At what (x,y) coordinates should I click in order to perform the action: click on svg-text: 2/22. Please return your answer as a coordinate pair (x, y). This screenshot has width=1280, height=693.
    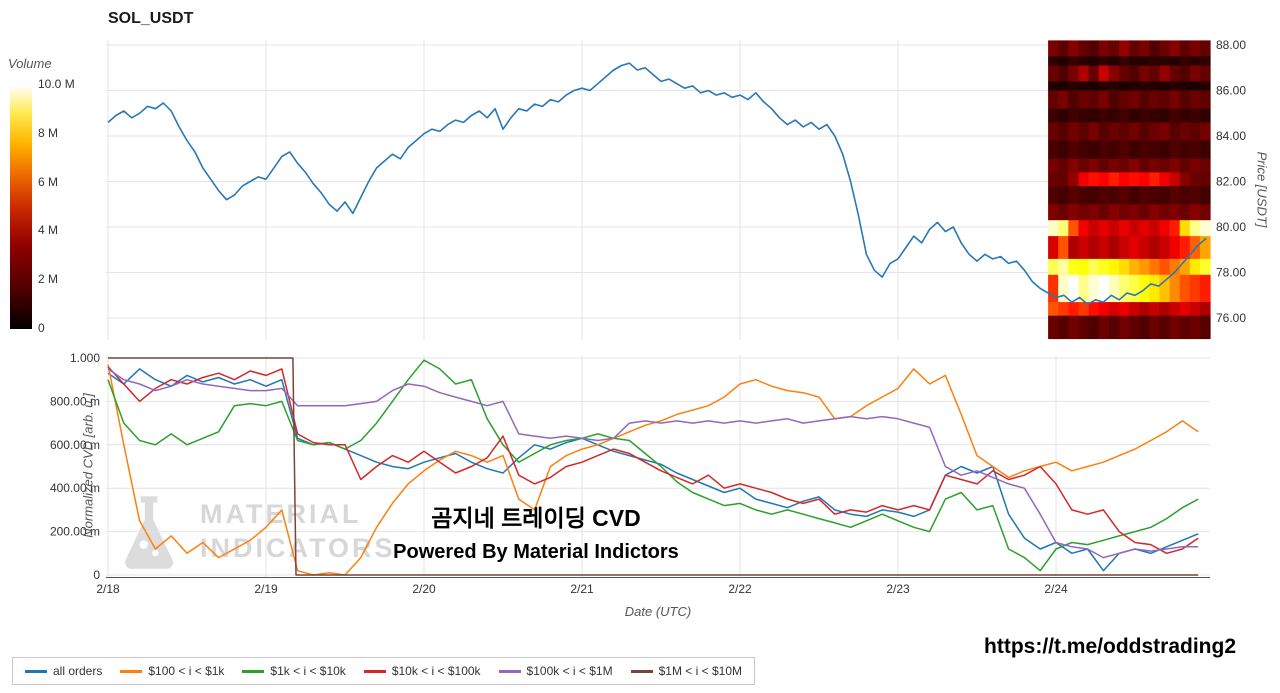
    Looking at the image, I should click on (740, 589).